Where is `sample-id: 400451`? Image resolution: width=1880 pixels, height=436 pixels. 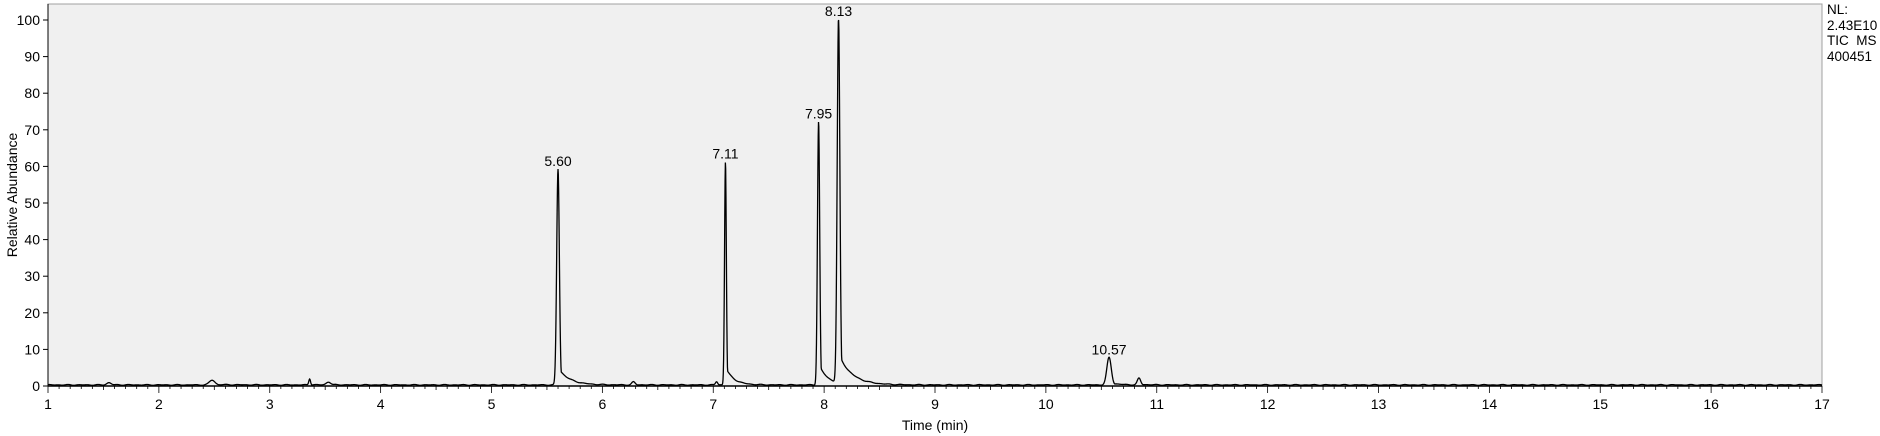
sample-id: 400451 is located at coordinates (1850, 56).